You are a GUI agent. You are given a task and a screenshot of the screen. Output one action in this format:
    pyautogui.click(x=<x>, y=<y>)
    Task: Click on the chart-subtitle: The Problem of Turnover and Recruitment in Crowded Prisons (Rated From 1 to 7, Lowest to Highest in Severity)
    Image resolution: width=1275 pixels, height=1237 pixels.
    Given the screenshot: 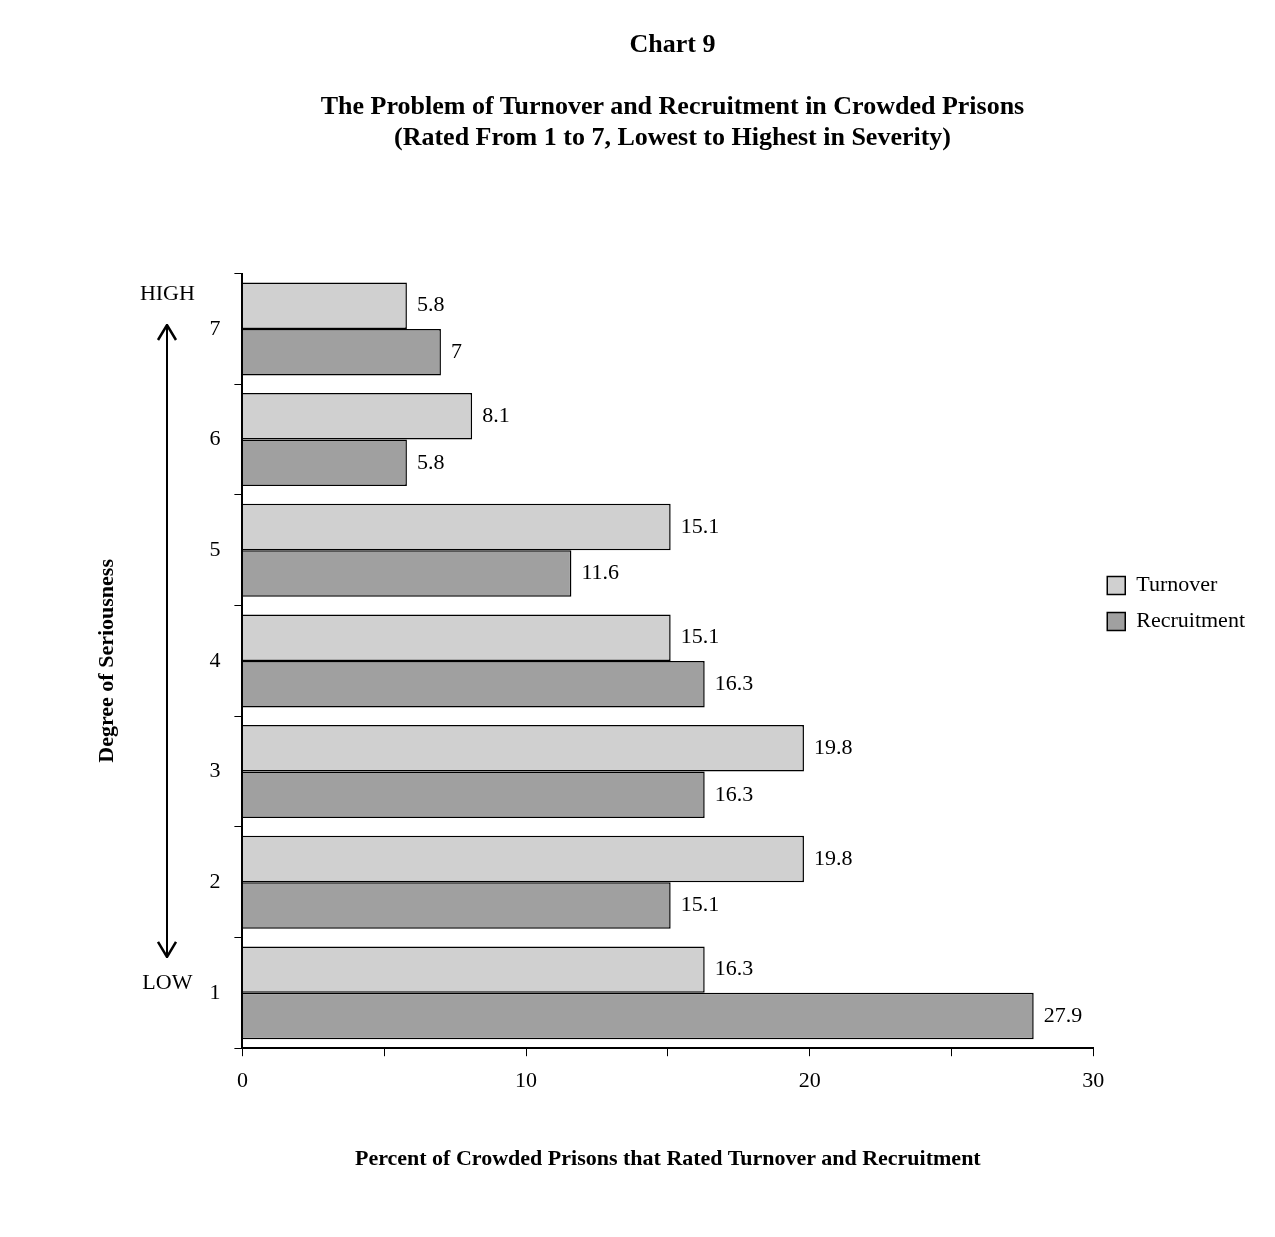 What is the action you would take?
    pyautogui.click(x=672, y=120)
    